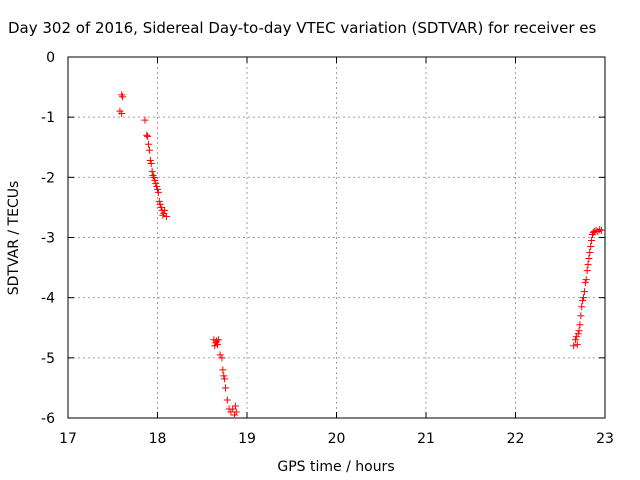 This screenshot has width=640, height=480. Describe the element at coordinates (48, 118) in the screenshot. I see `y-tick-label: -1` at that location.